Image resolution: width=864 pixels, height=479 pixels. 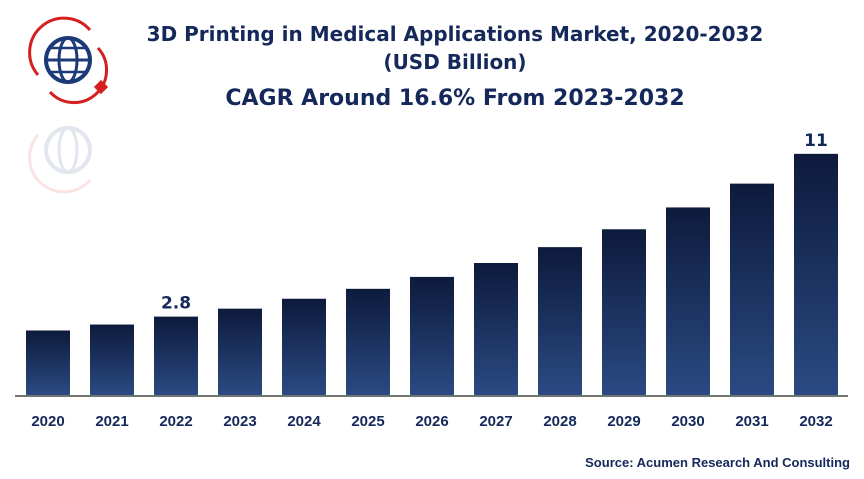 I want to click on bar-2027, so click(x=496, y=329).